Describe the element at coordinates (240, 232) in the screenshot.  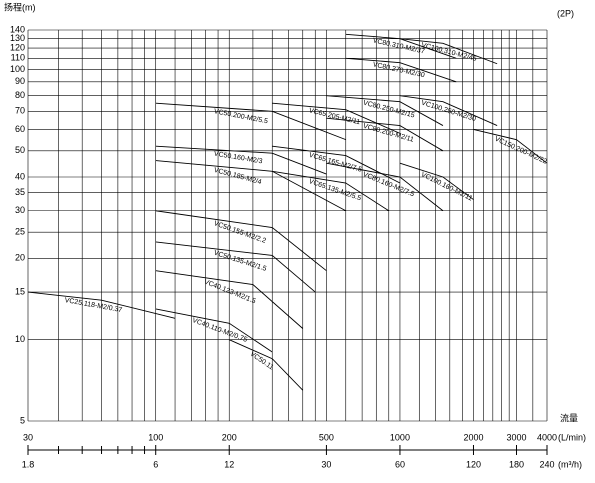
I see `curve-label: VC50.155-M2/2.2` at that location.